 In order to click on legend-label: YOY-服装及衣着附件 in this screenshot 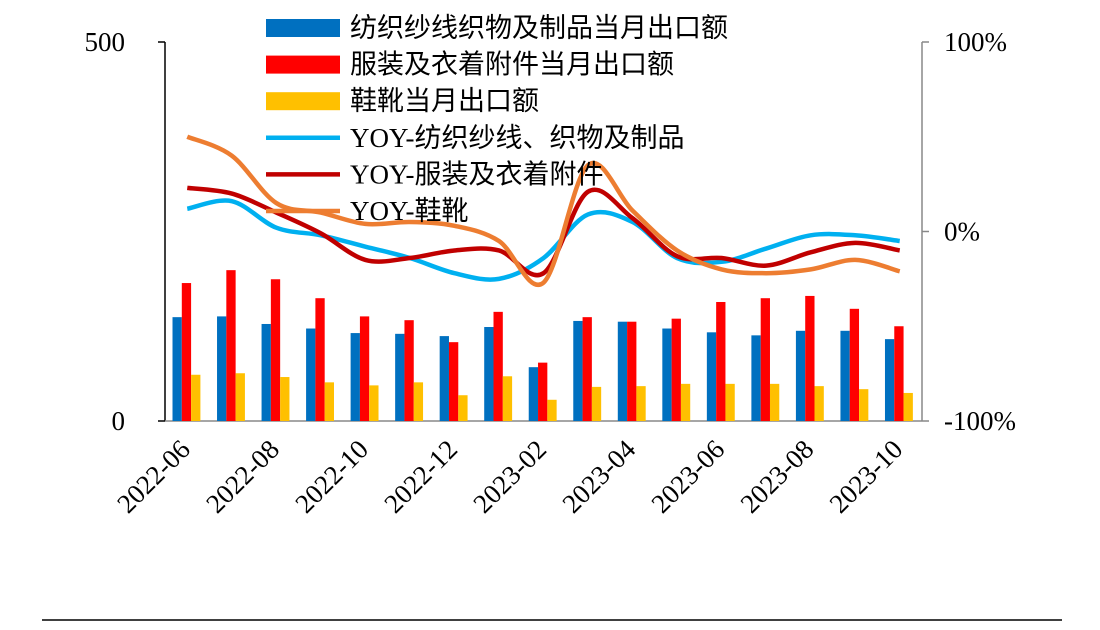, I will do `click(477, 174)`.